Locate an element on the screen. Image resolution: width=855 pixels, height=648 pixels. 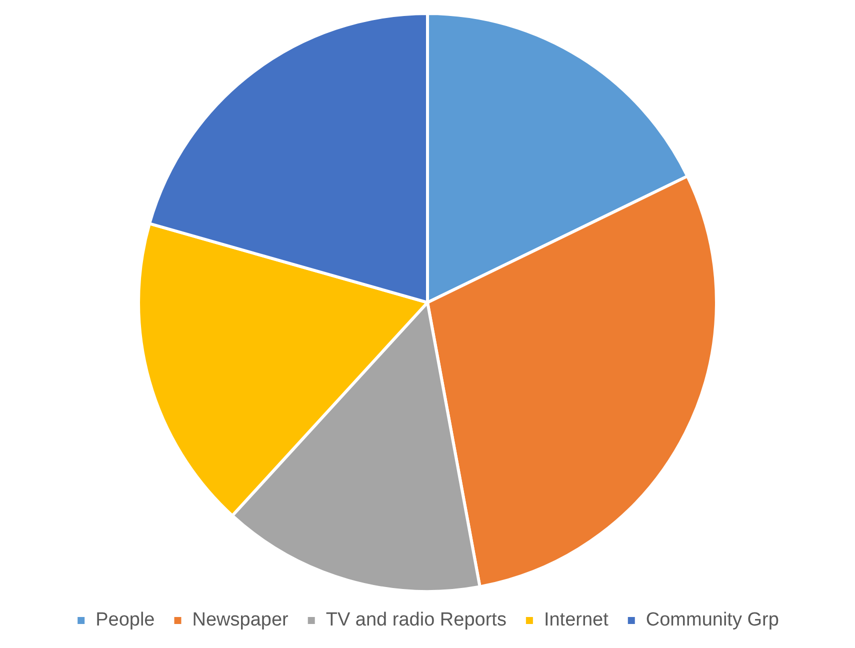
legend-label: People is located at coordinates (125, 620).